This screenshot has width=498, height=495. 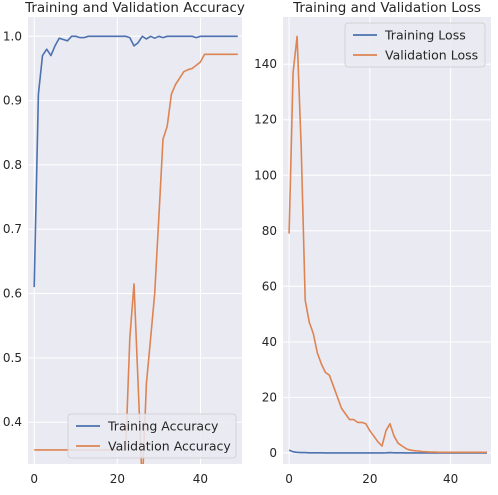 What do you see at coordinates (12, 294) in the screenshot?
I see `y-tick-label: 0.6` at bounding box center [12, 294].